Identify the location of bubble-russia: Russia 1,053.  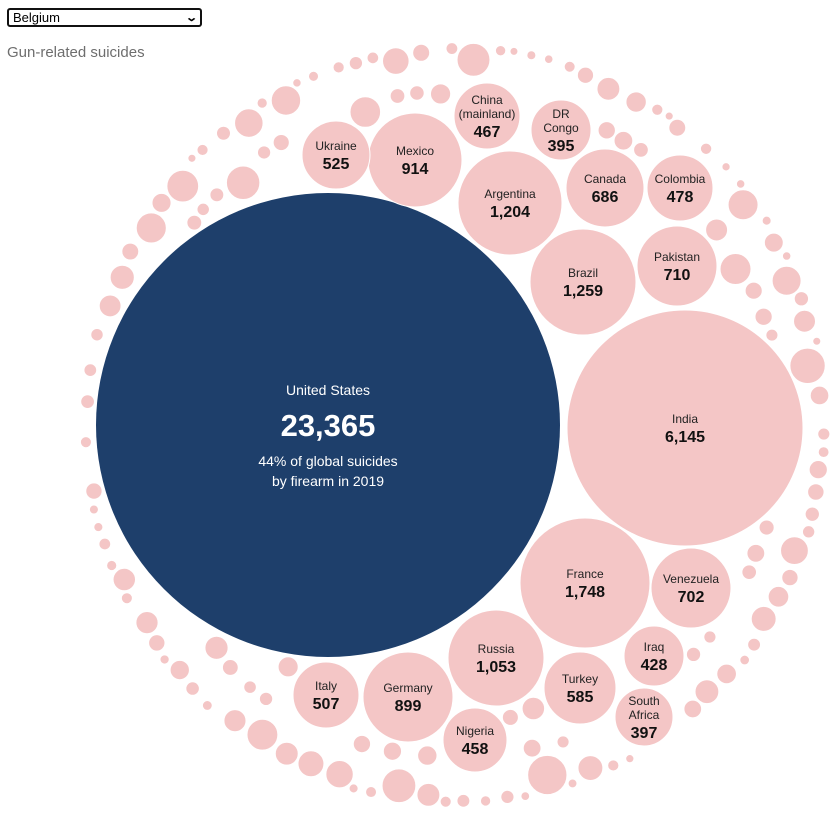
(496, 658).